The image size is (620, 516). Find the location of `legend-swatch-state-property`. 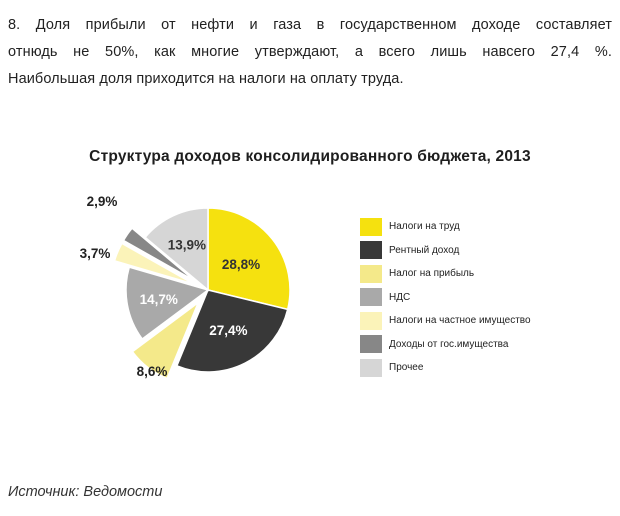

legend-swatch-state-property is located at coordinates (371, 344).